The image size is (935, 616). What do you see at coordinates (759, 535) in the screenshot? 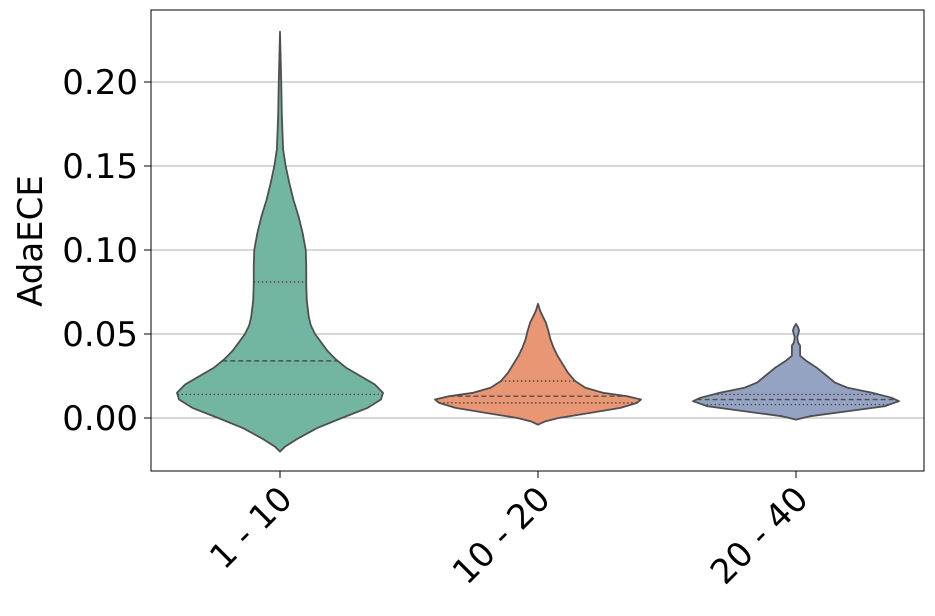
I see `x-tick-label: 20 - 40` at bounding box center [759, 535].